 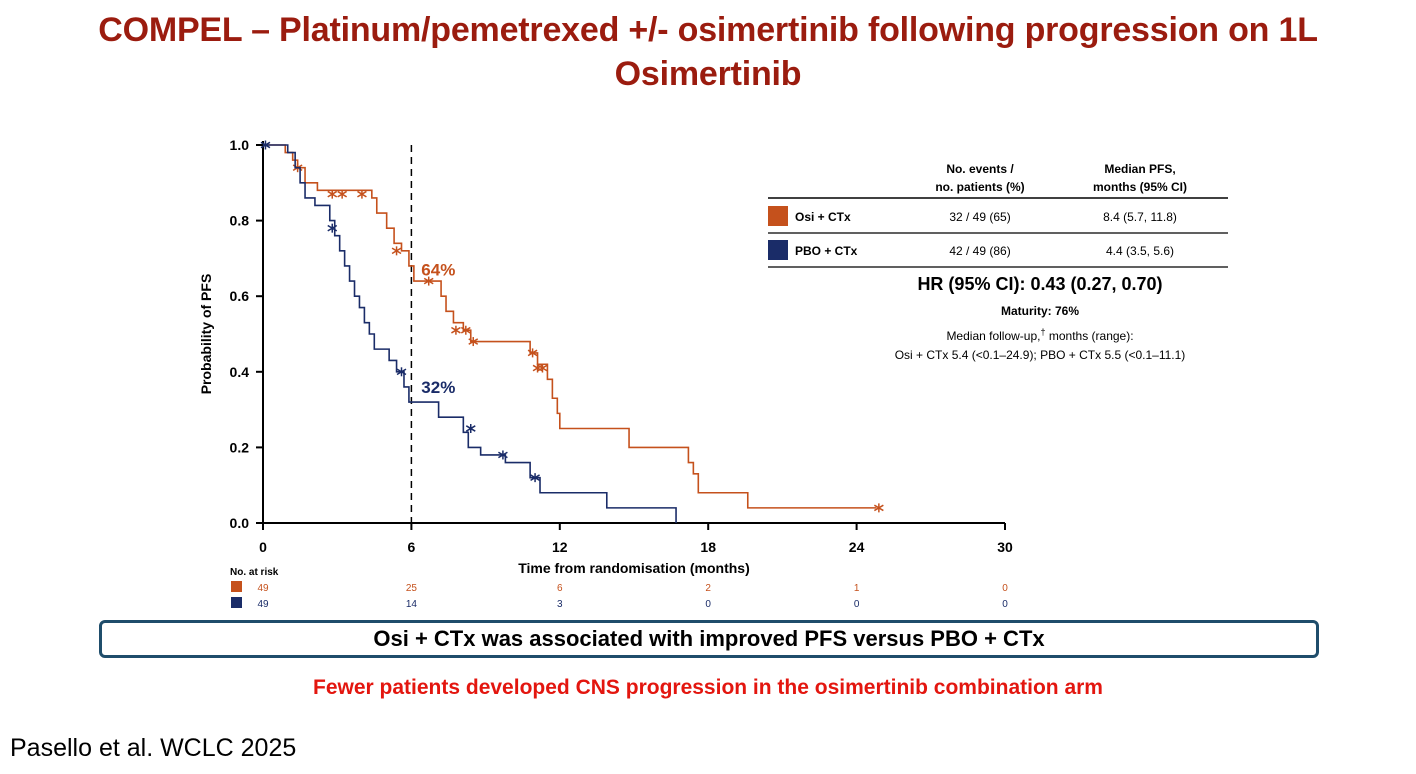 What do you see at coordinates (1140, 251) in the screenshot?
I see `table-pfs-value: 4.4 (3.5, 5.6)` at bounding box center [1140, 251].